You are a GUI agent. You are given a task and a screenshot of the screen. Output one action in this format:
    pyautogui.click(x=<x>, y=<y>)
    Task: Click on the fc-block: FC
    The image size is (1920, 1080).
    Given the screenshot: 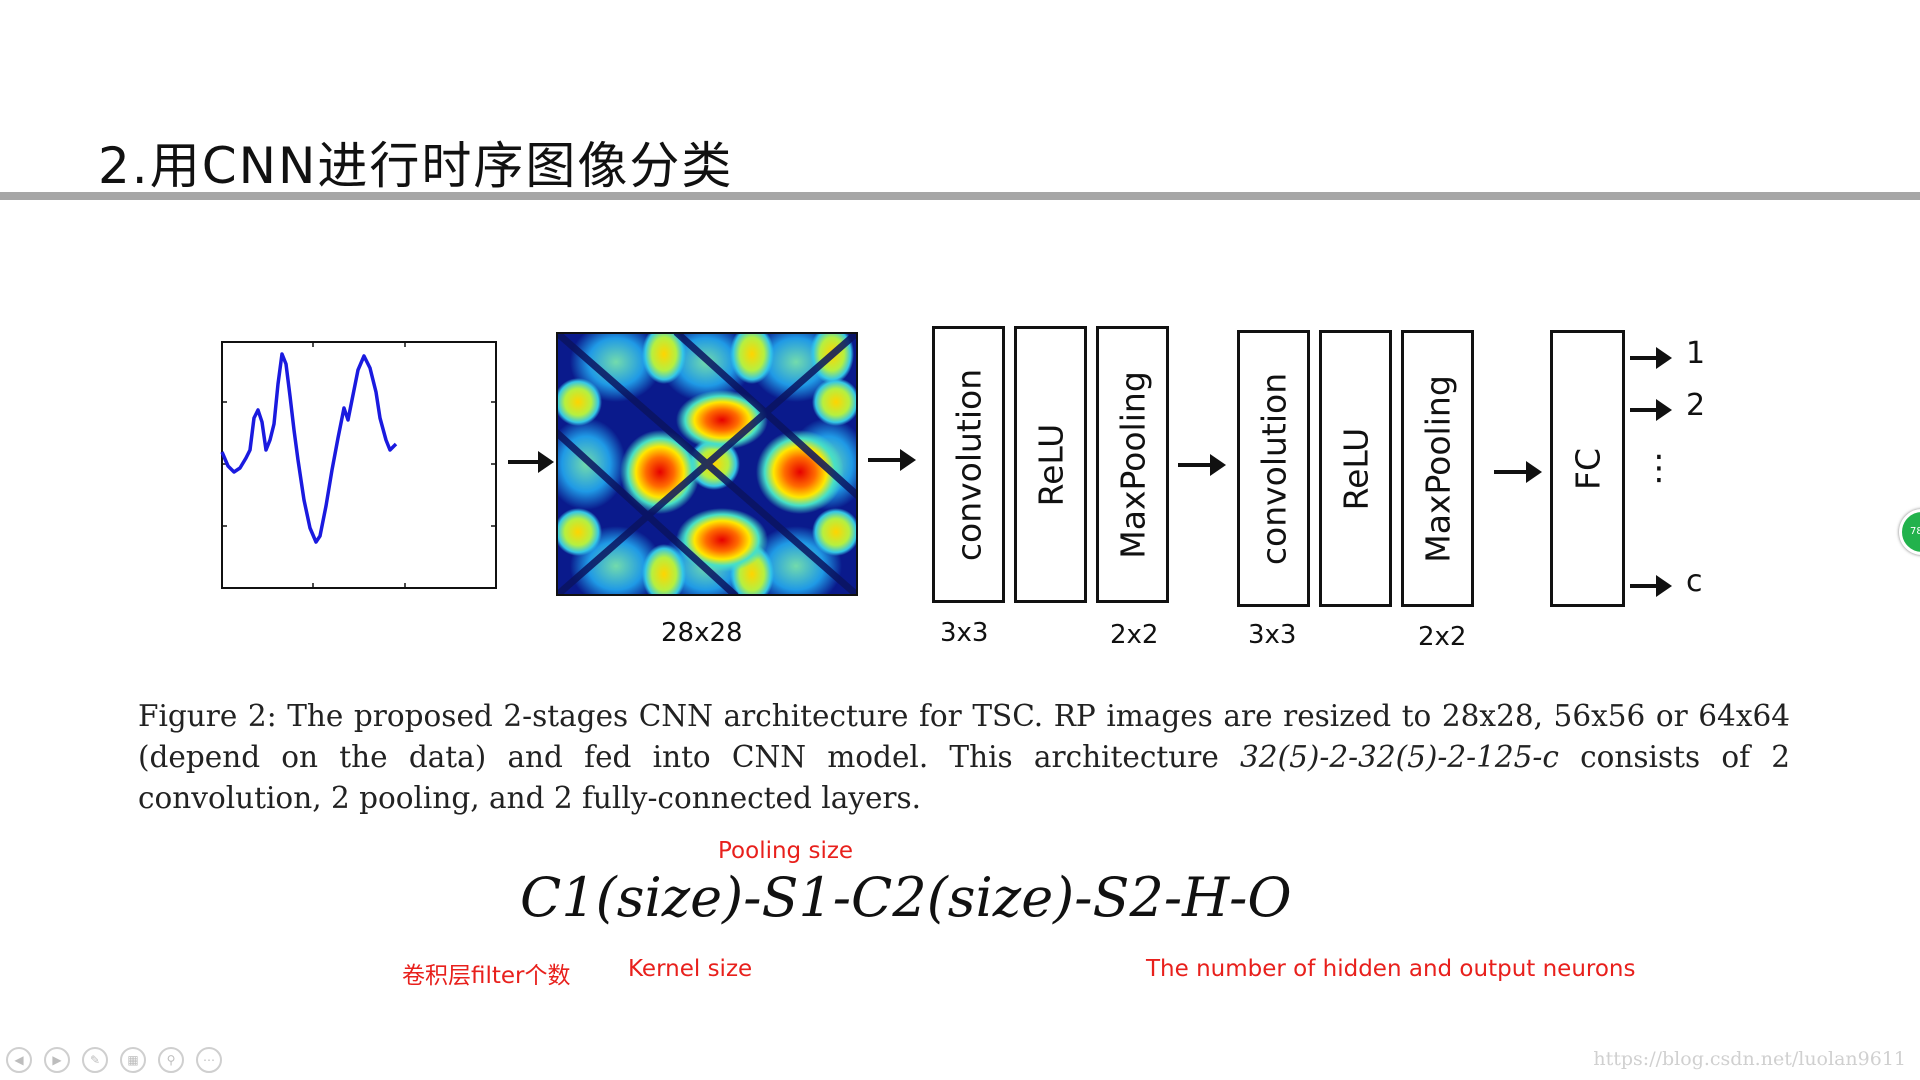 What is the action you would take?
    pyautogui.click(x=1587, y=468)
    